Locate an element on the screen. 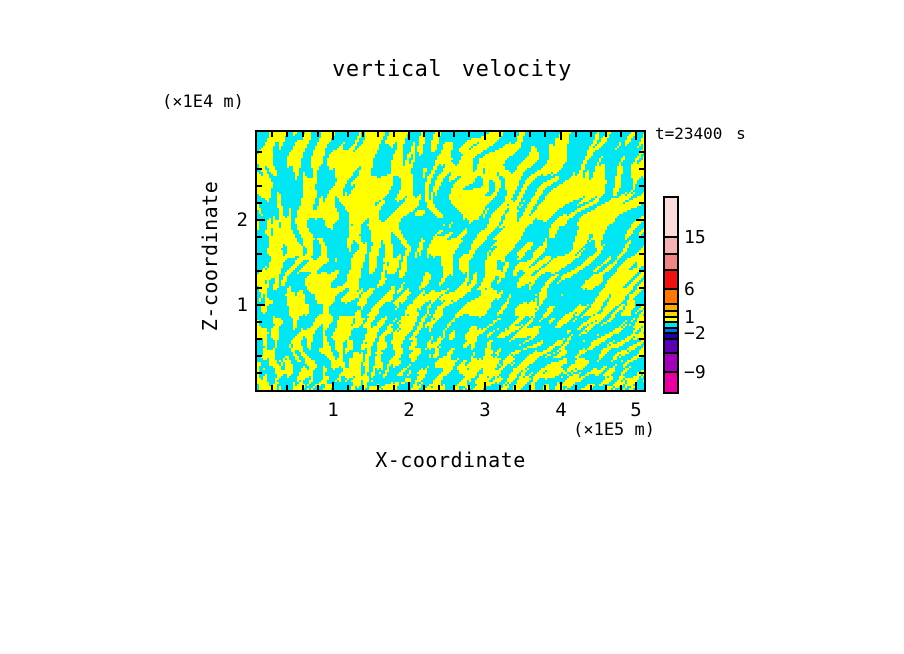 This screenshot has height=654, width=904. colorbar is located at coordinates (671, 295).